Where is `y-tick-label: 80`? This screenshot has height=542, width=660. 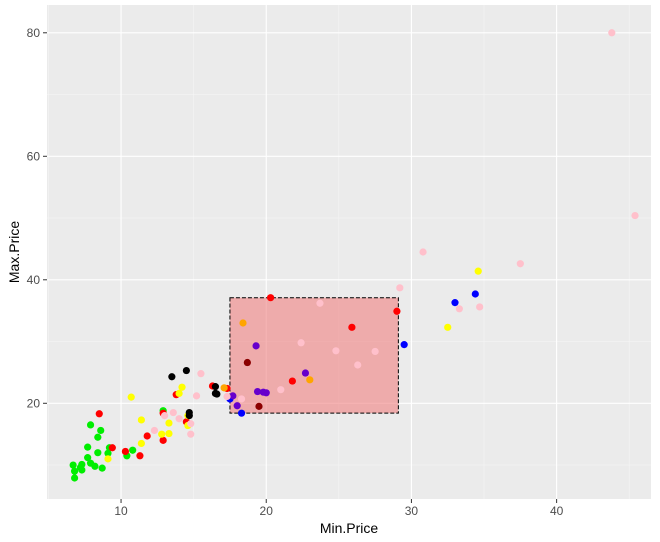
y-tick-label: 80 is located at coordinates (34, 33).